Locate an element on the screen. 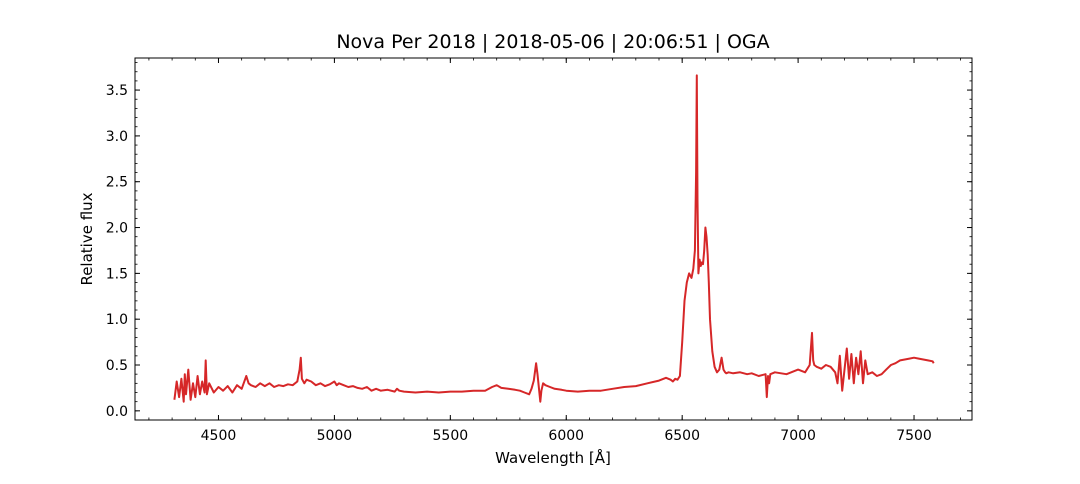 Image resolution: width=1080 pixels, height=484 pixels. x-tick-label: 6500 is located at coordinates (682, 436).